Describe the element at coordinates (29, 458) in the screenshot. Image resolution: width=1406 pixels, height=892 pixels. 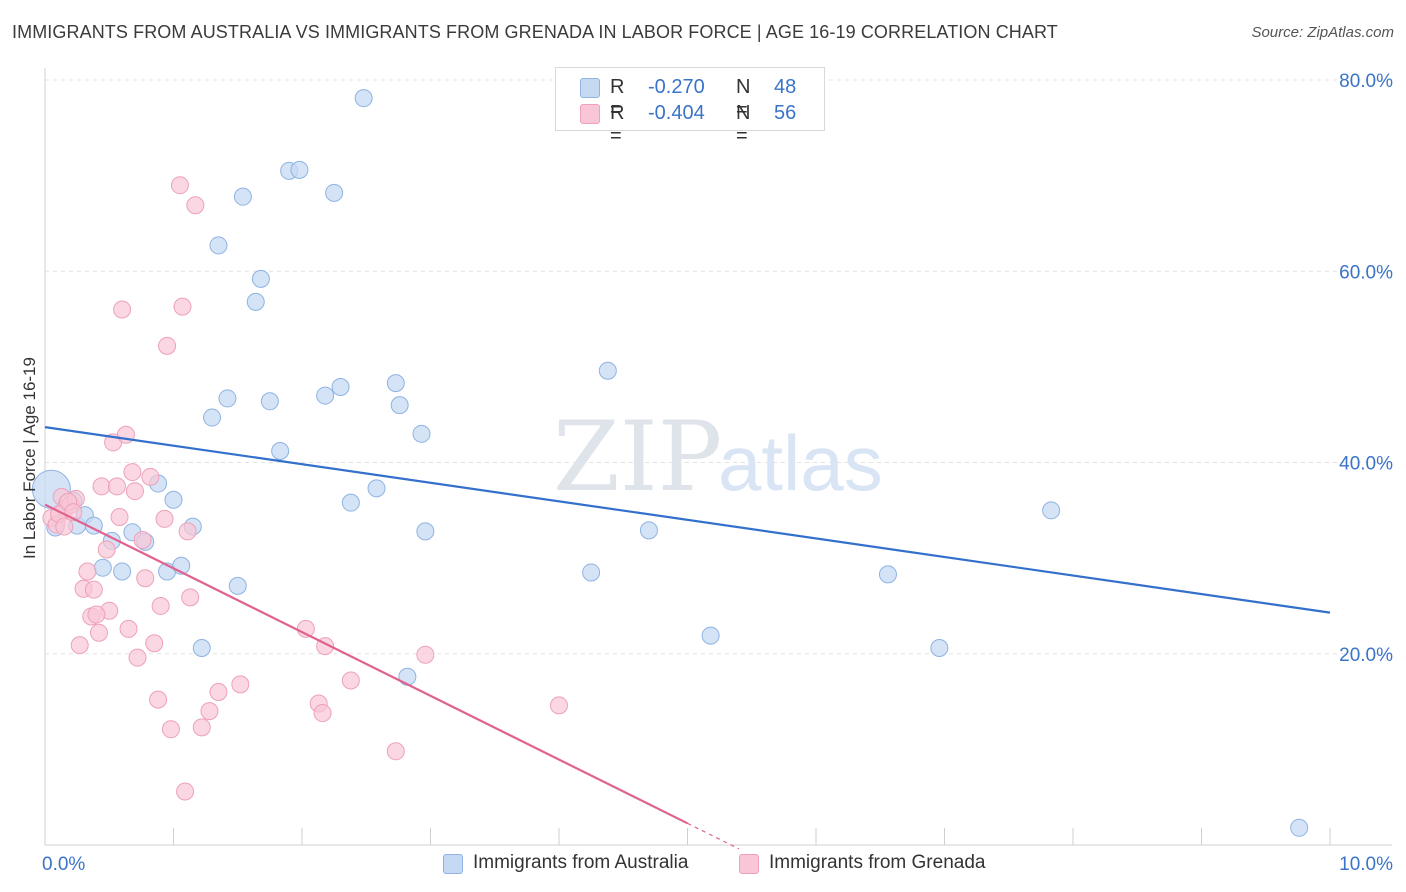
I see `y-axis-label: In Labor Force | Age 16-19` at that location.